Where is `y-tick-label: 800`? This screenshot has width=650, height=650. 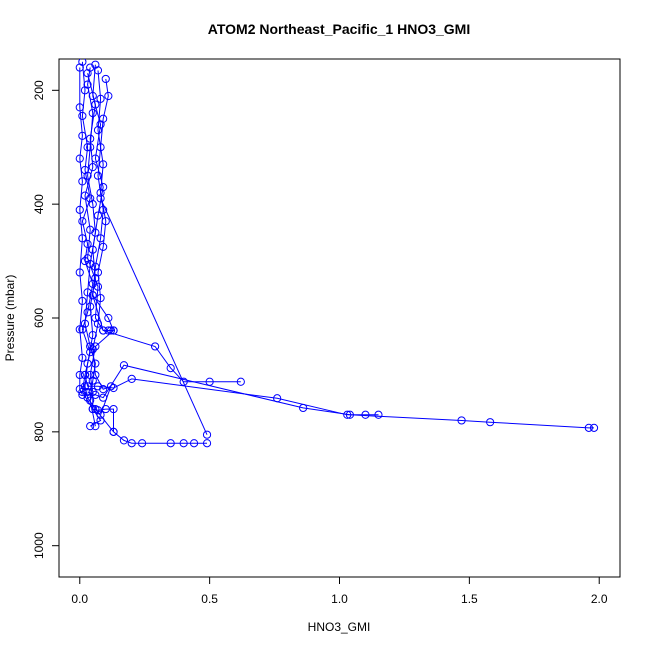
y-tick-label: 800 is located at coordinates (39, 432).